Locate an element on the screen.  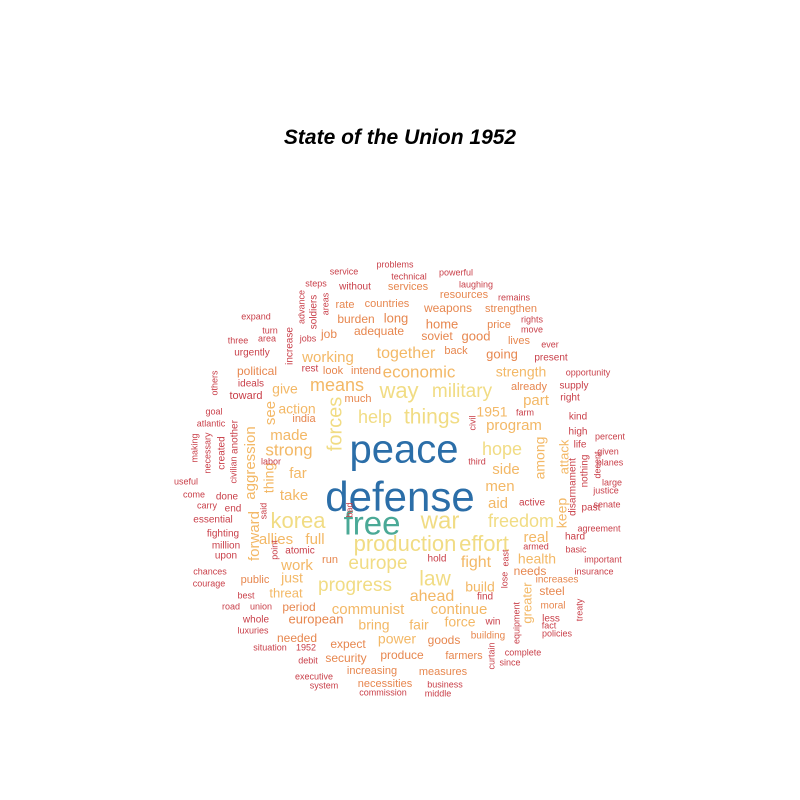
word-war: war is located at coordinates (440, 520).